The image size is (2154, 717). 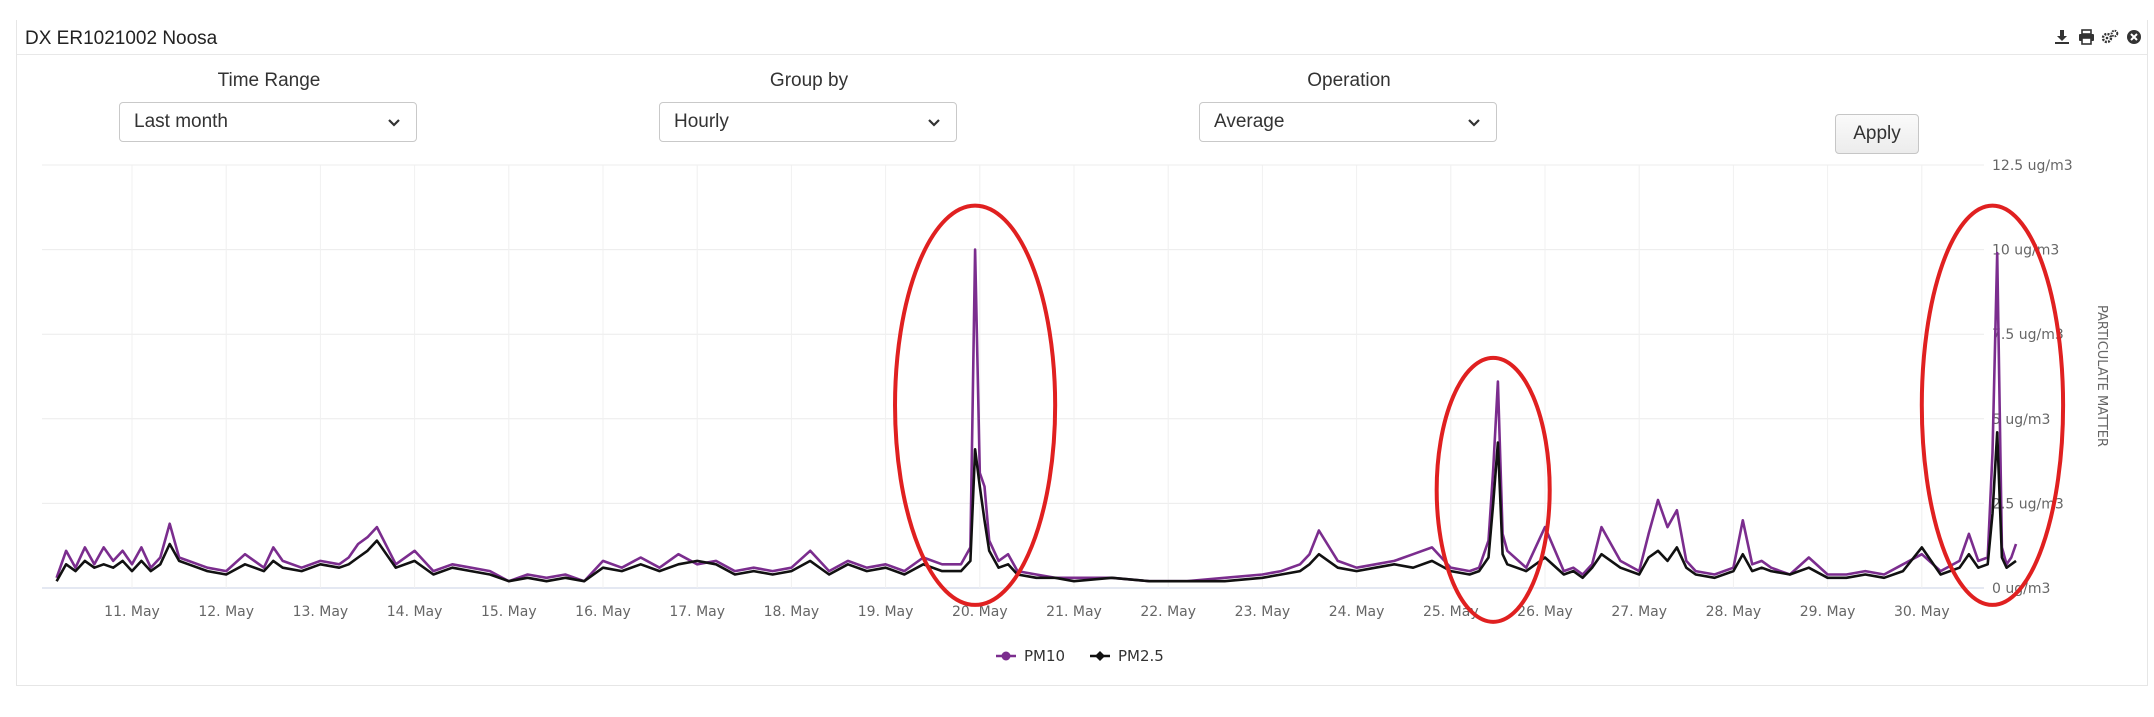 What do you see at coordinates (1734, 612) in the screenshot?
I see `x-tick-label: 28. May` at bounding box center [1734, 612].